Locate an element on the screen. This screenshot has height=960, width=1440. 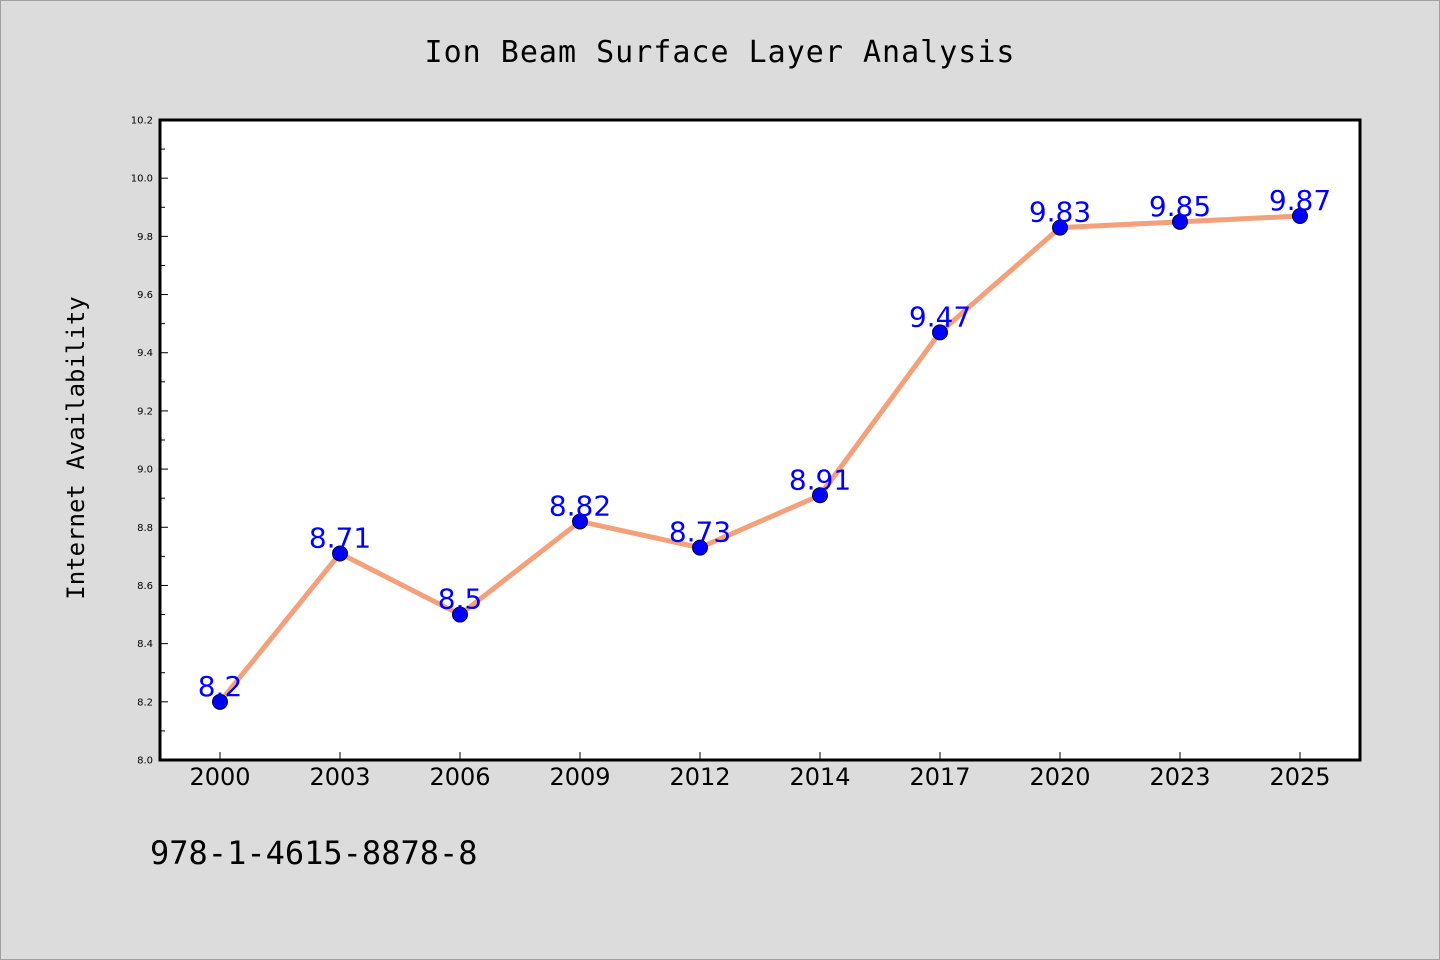
x-axis: 2000 2003 2006 2009 2012 2014 2017 2020 2023 2025 is located at coordinates (760, 771).